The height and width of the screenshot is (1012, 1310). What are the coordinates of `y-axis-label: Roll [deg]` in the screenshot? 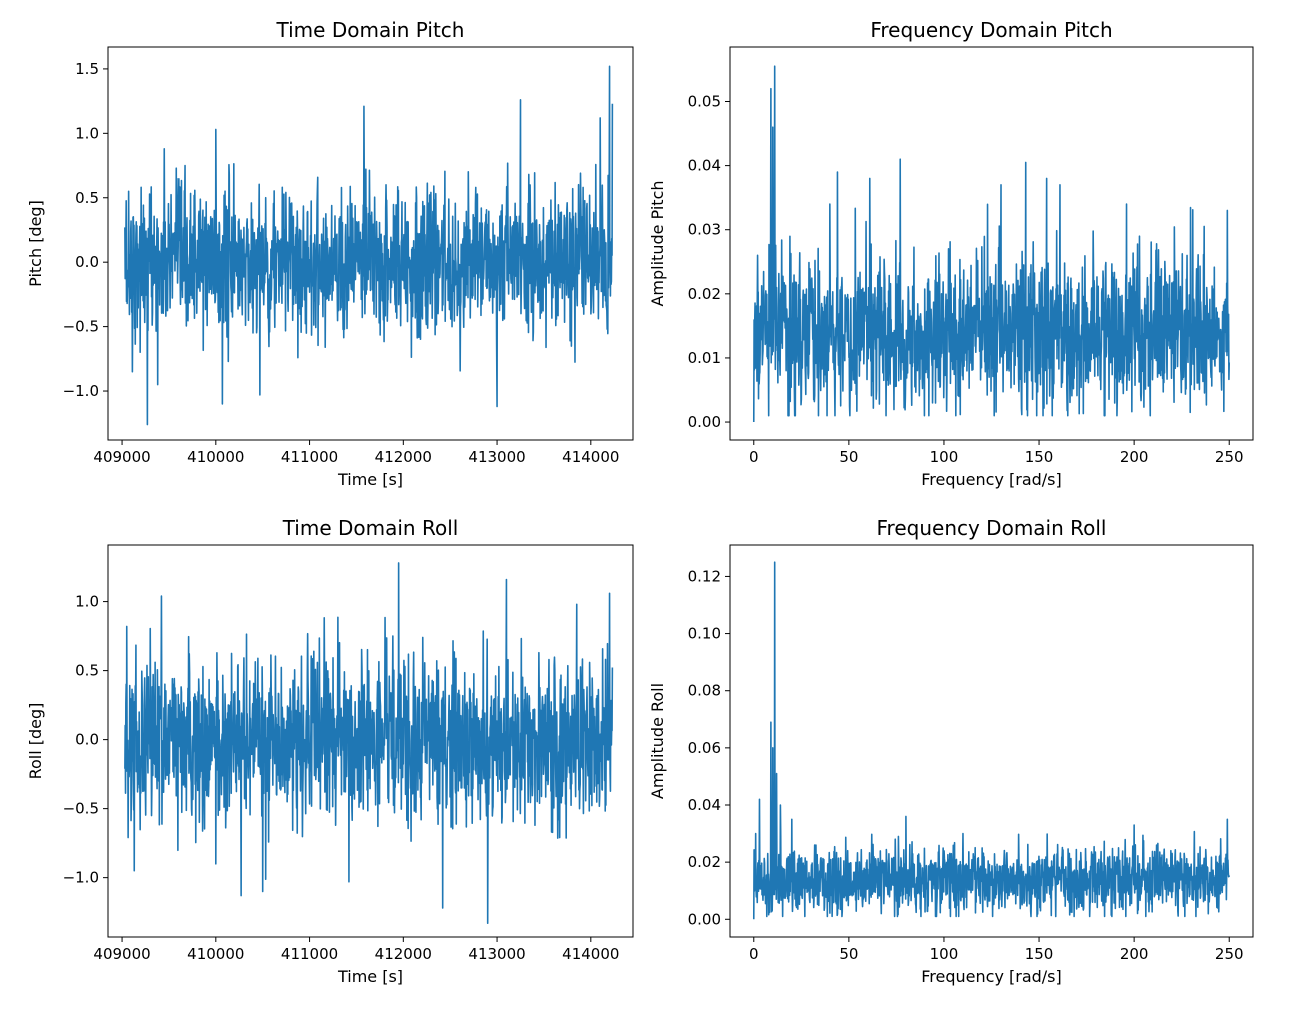 It's located at (35, 741).